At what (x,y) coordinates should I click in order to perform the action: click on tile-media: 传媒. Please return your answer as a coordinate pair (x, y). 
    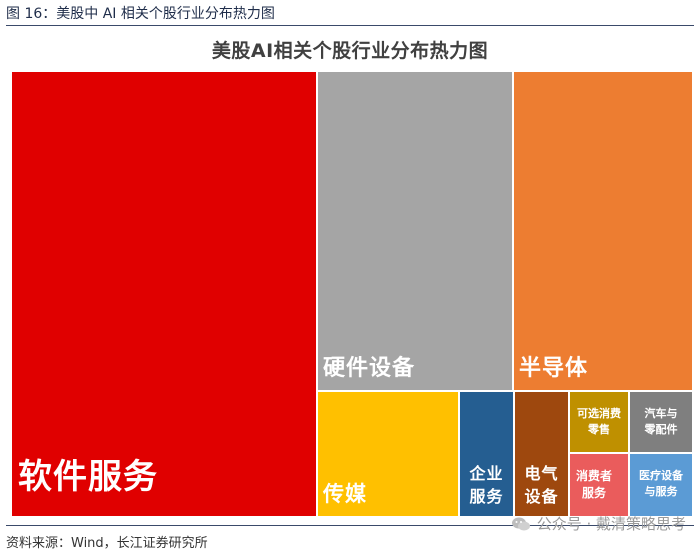
    Looking at the image, I should click on (388, 454).